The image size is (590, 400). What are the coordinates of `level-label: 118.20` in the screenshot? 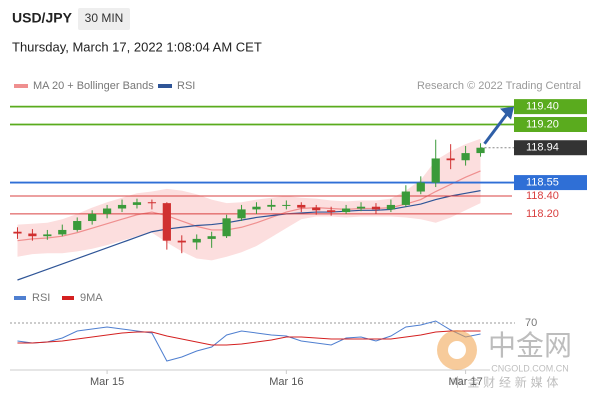 It's located at (542, 214).